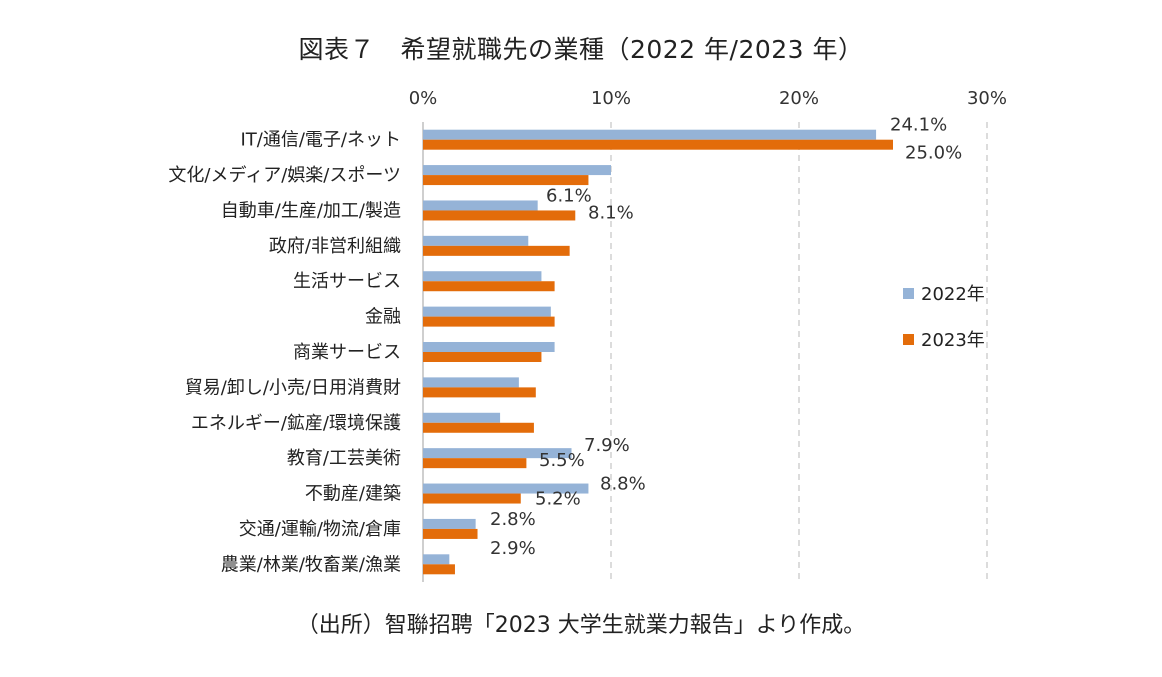 The width and height of the screenshot is (1162, 677). I want to click on category-label: 自動車/生産/加工/製造, so click(311, 210).